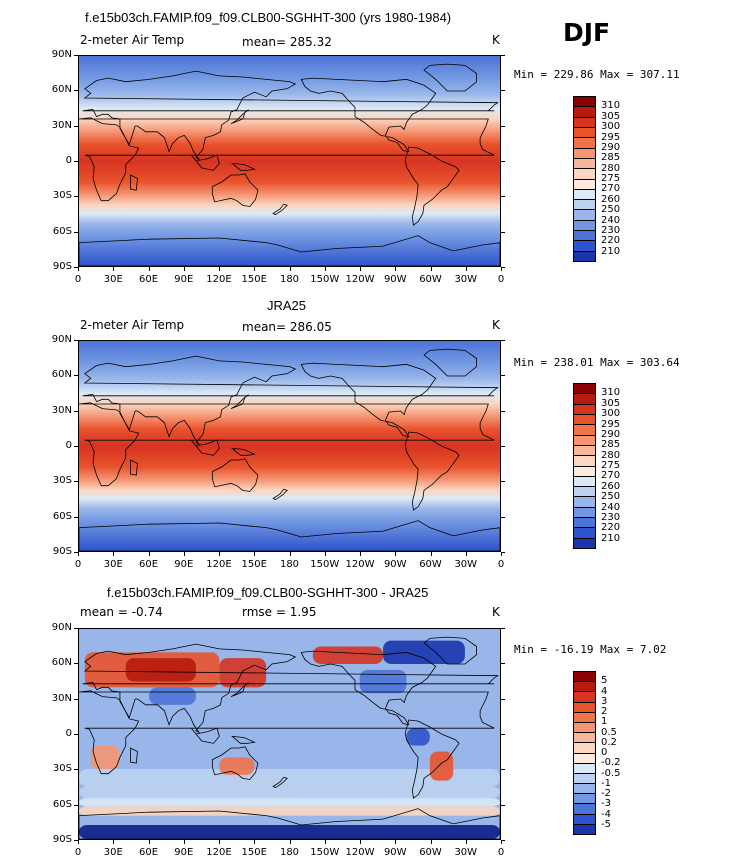  I want to click on colorbar-label: 220, so click(611, 528).